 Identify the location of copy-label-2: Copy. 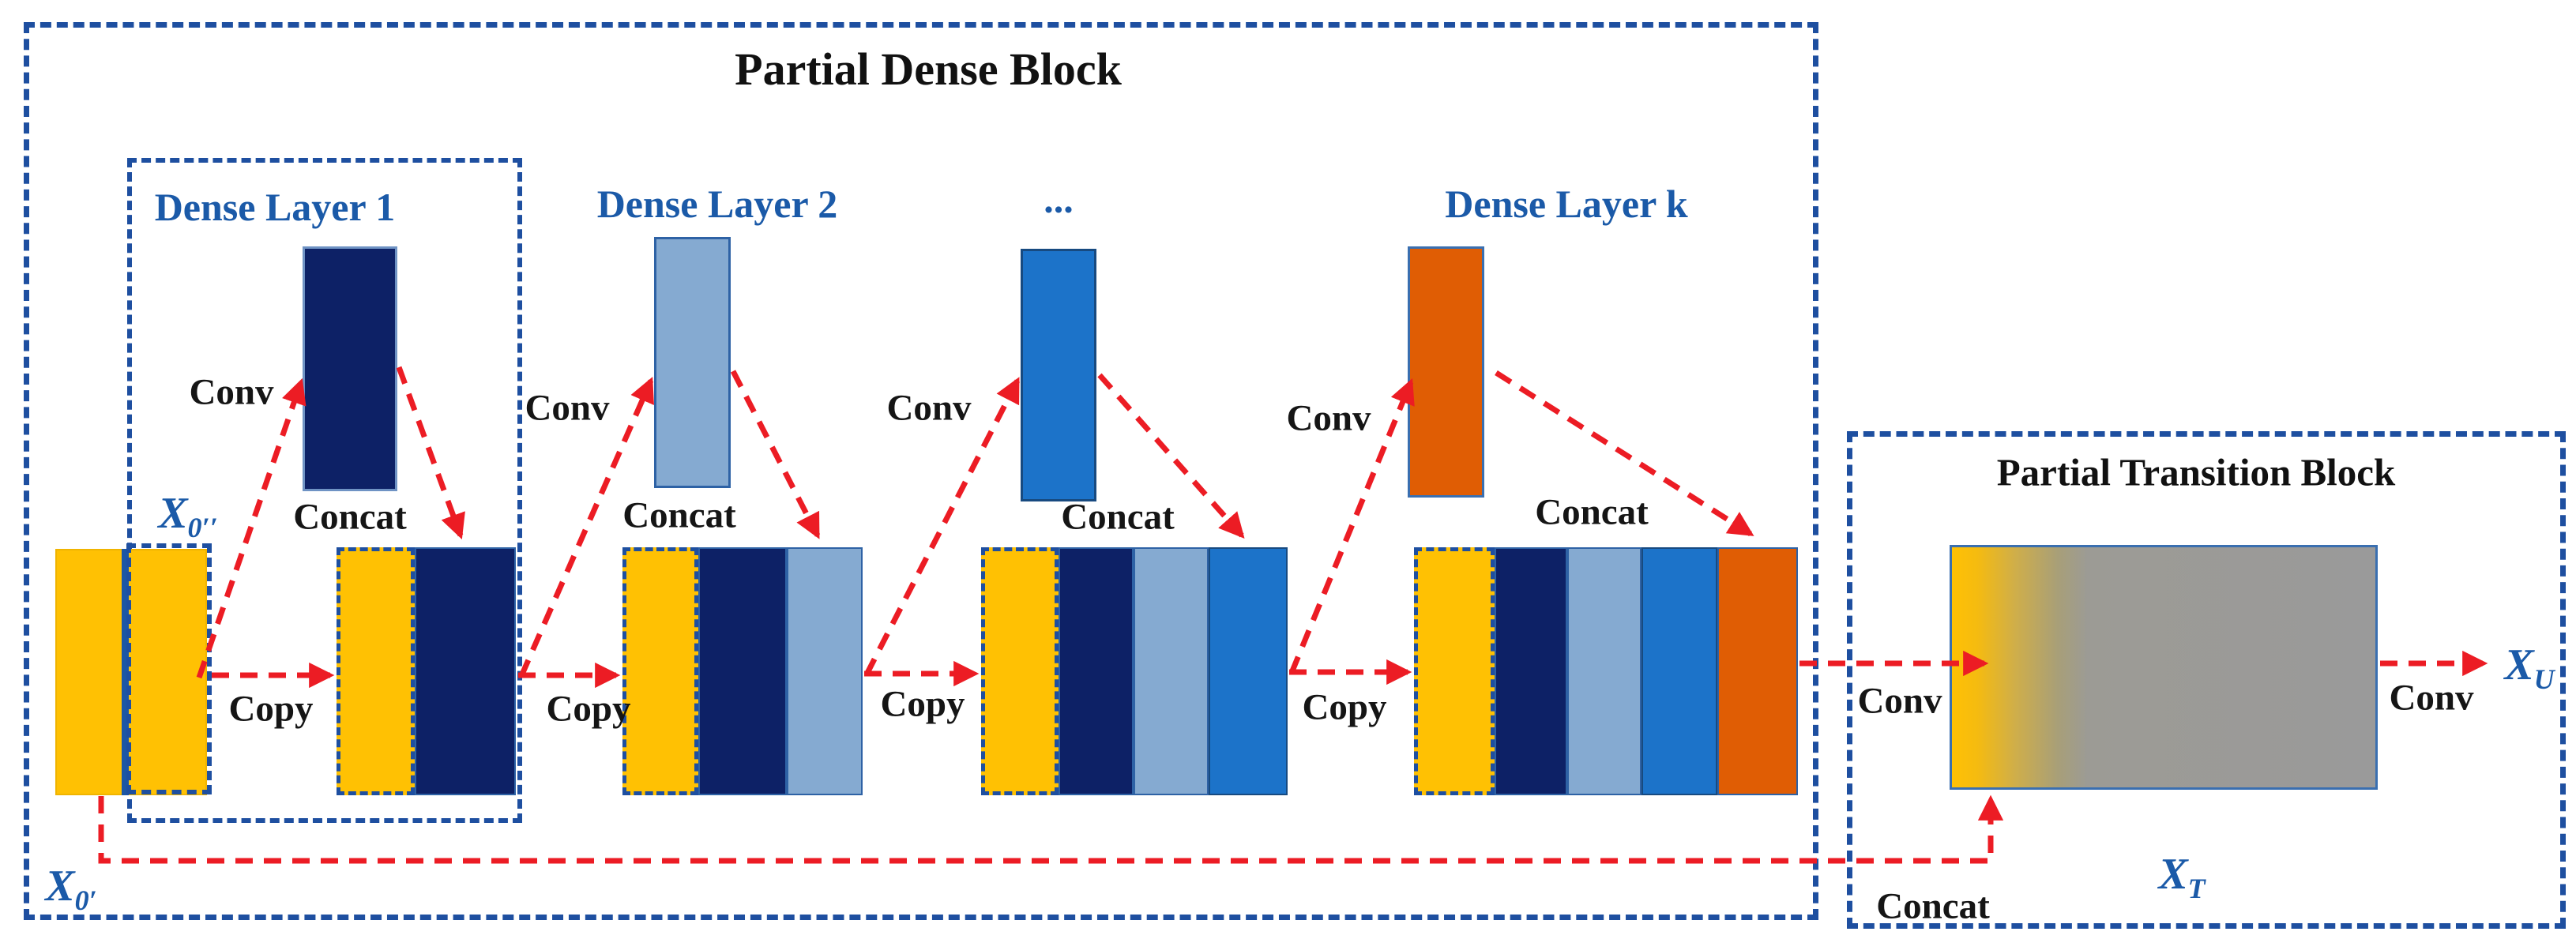
(589, 709).